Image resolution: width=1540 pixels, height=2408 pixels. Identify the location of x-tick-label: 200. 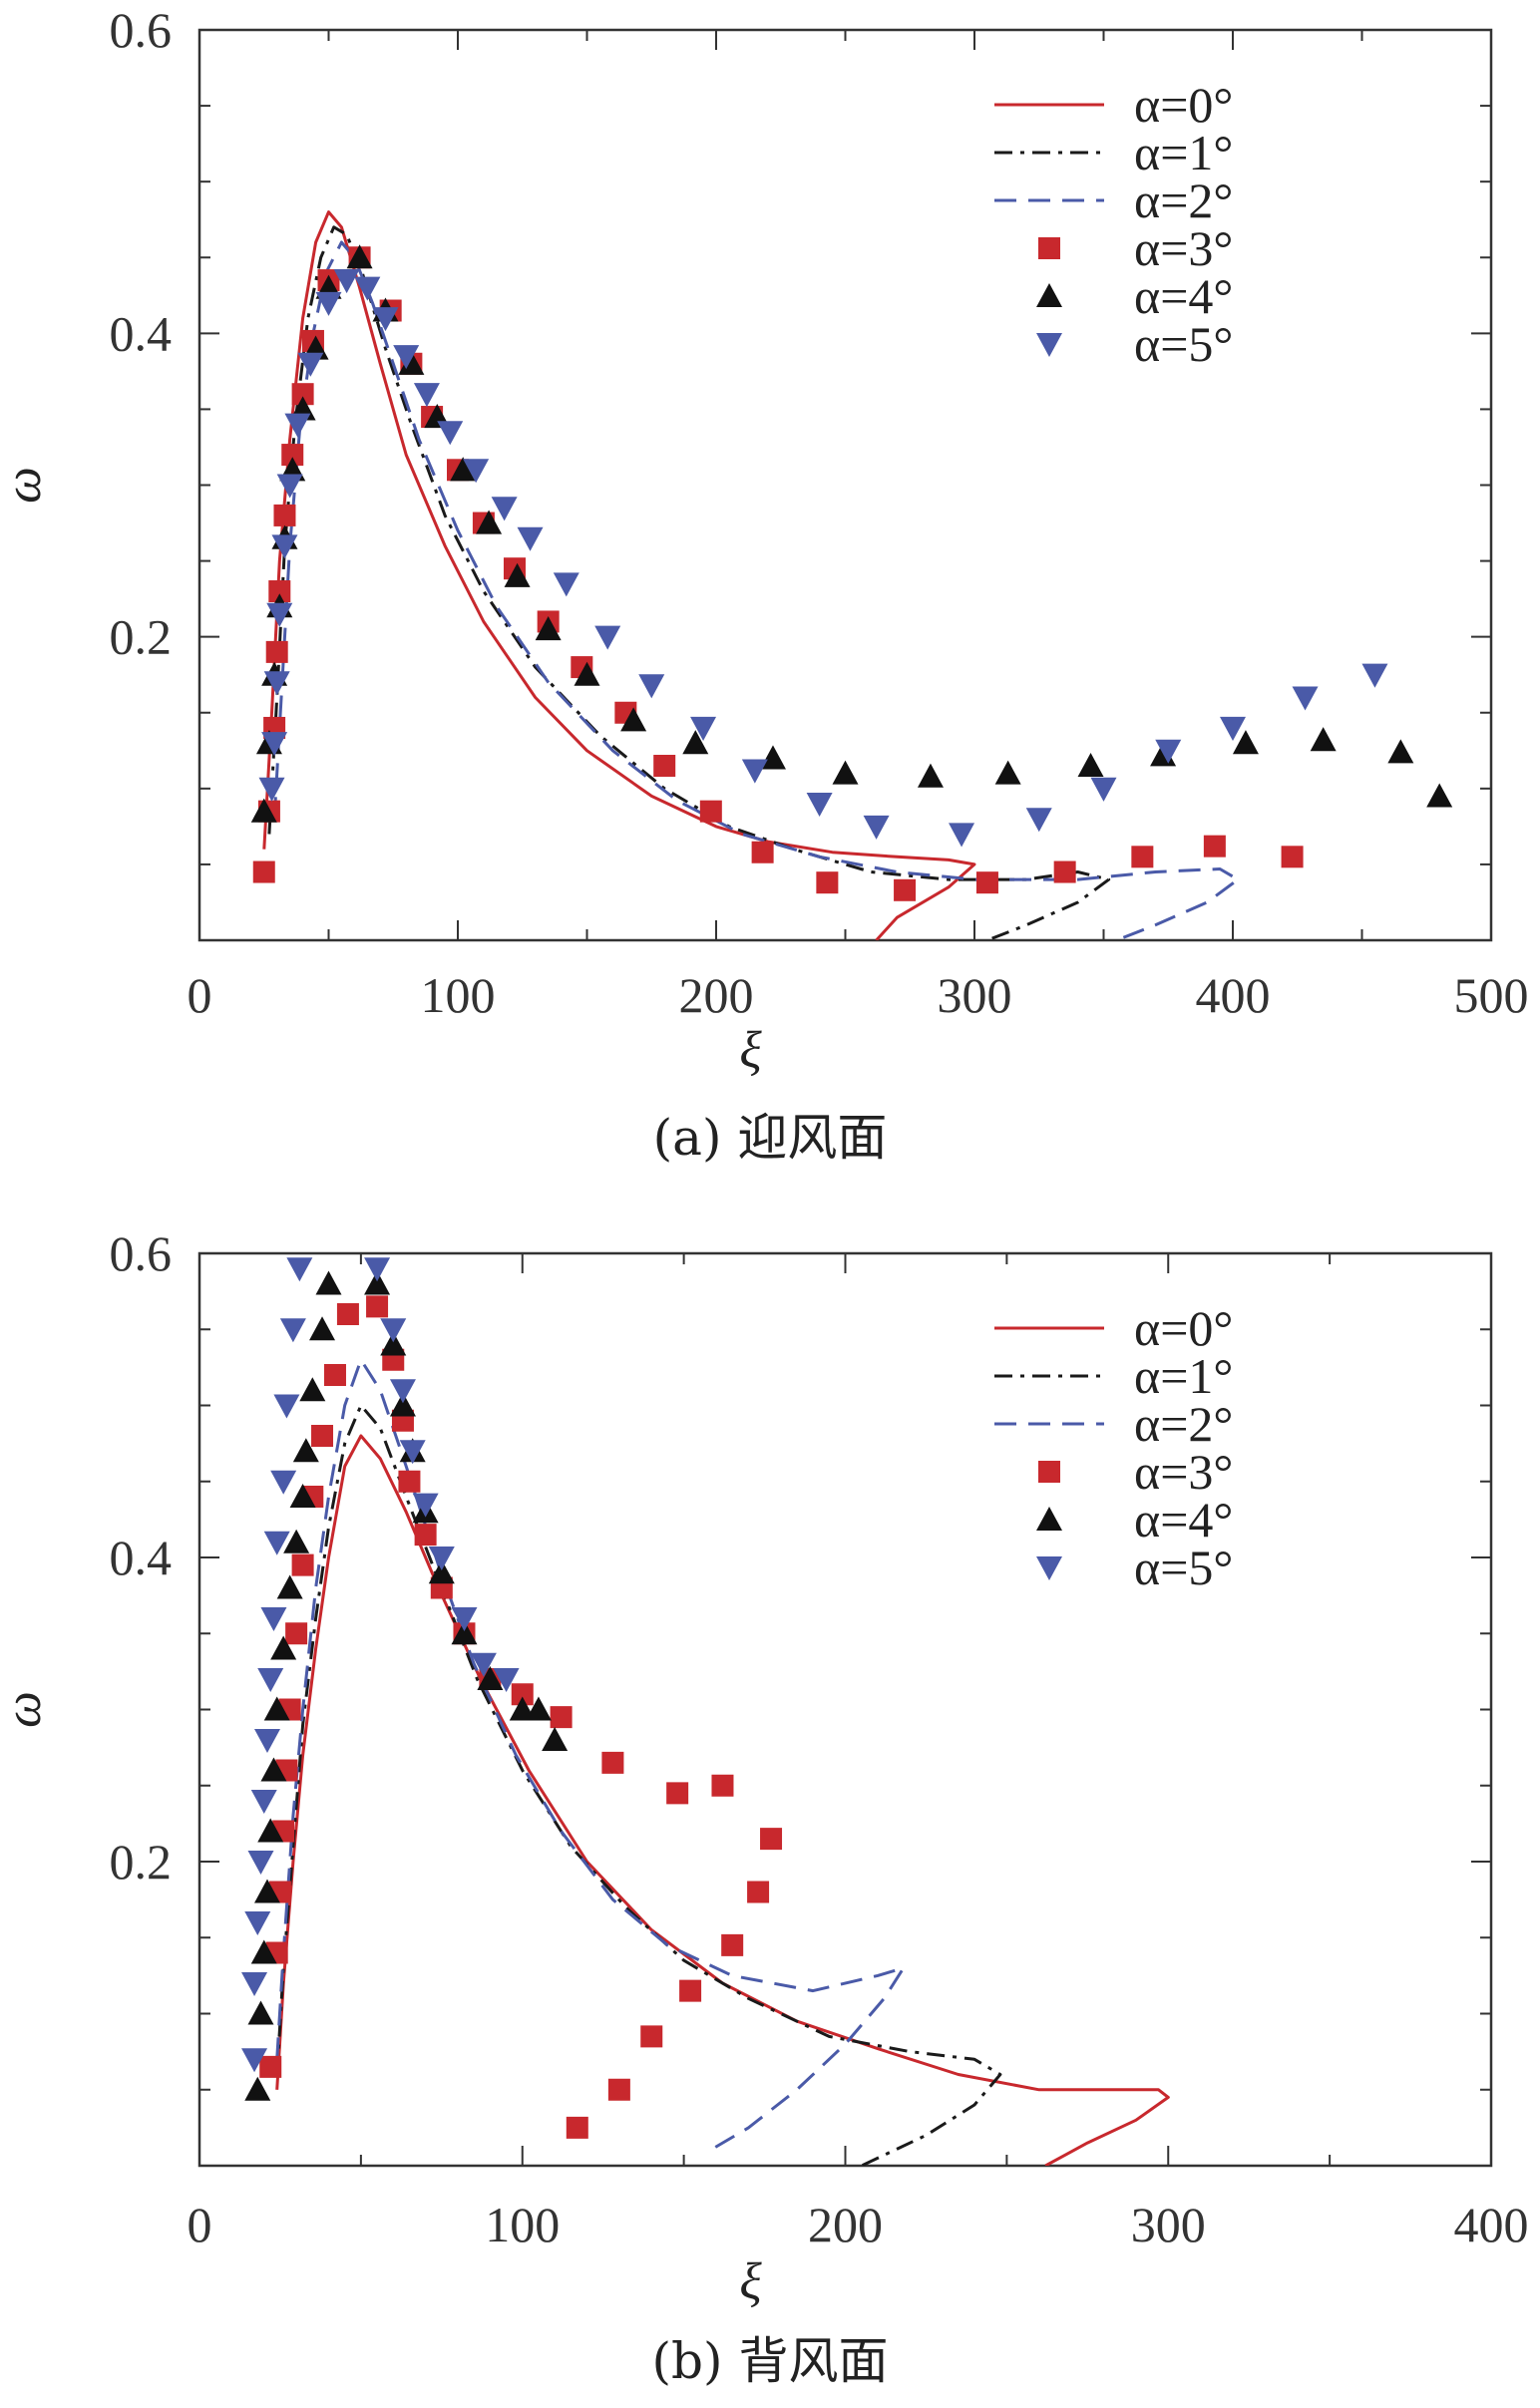
(716, 995).